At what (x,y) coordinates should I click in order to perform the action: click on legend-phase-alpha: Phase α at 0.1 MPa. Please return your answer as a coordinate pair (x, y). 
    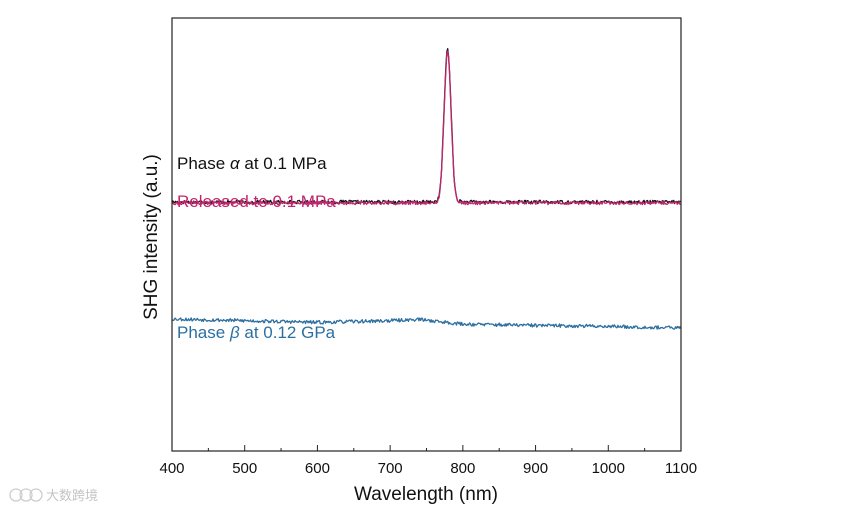
    Looking at the image, I should click on (252, 163).